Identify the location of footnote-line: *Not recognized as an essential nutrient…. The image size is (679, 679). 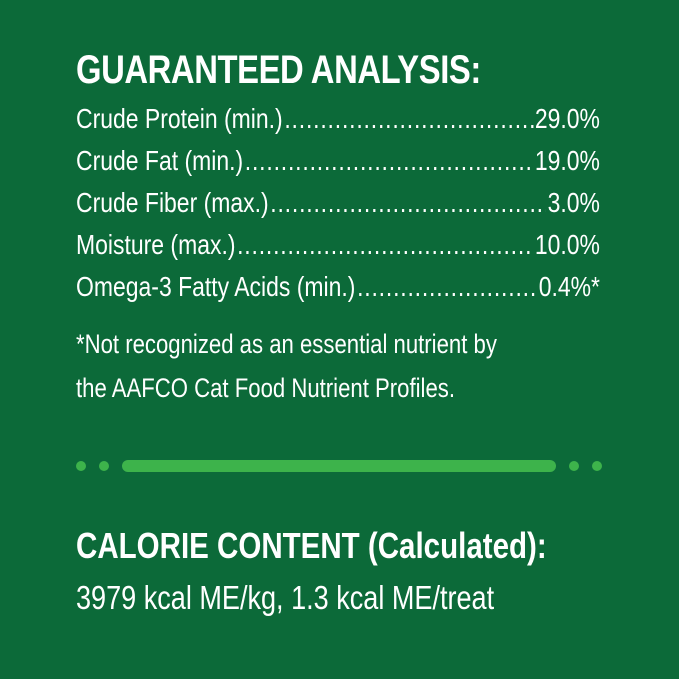
(286, 344).